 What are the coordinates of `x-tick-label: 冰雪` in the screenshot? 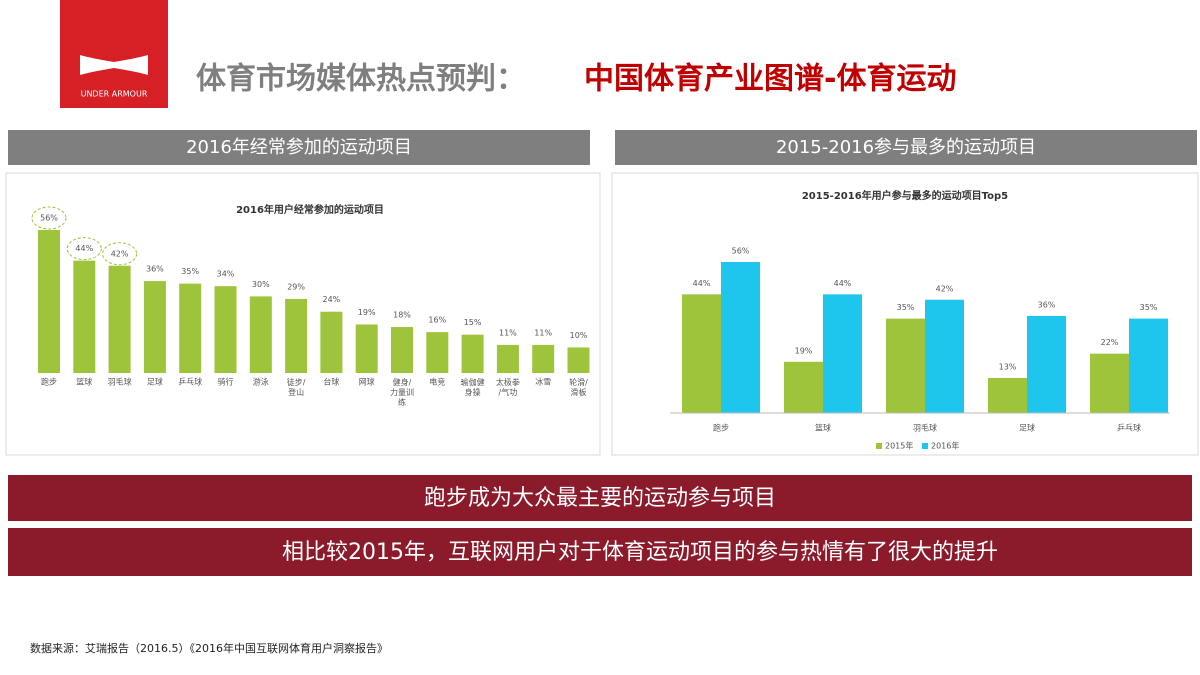 It's located at (543, 382).